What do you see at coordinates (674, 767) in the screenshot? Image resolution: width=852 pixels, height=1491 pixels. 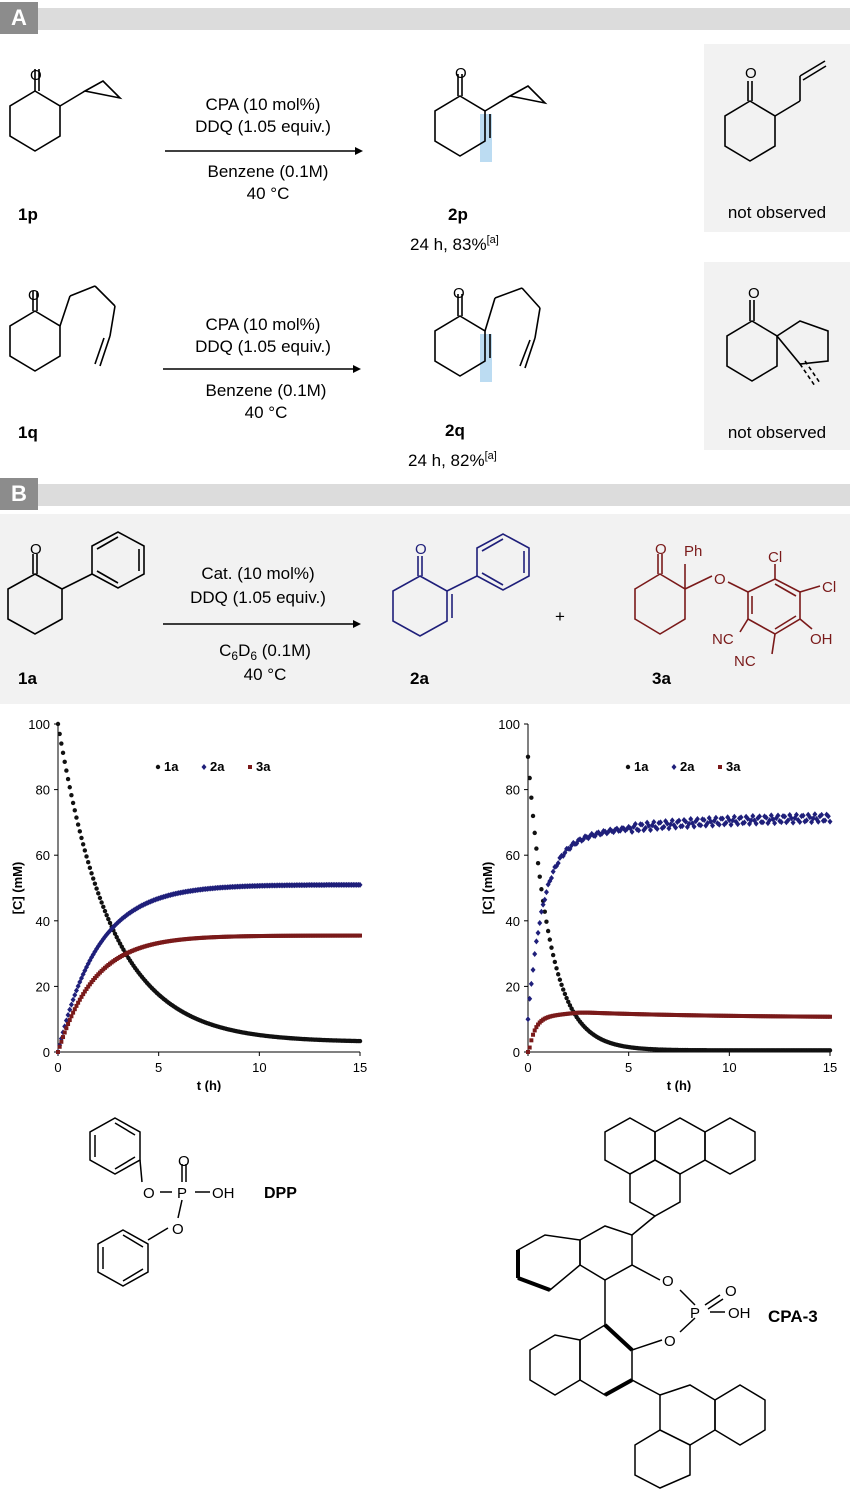 I see `legend-marker` at bounding box center [674, 767].